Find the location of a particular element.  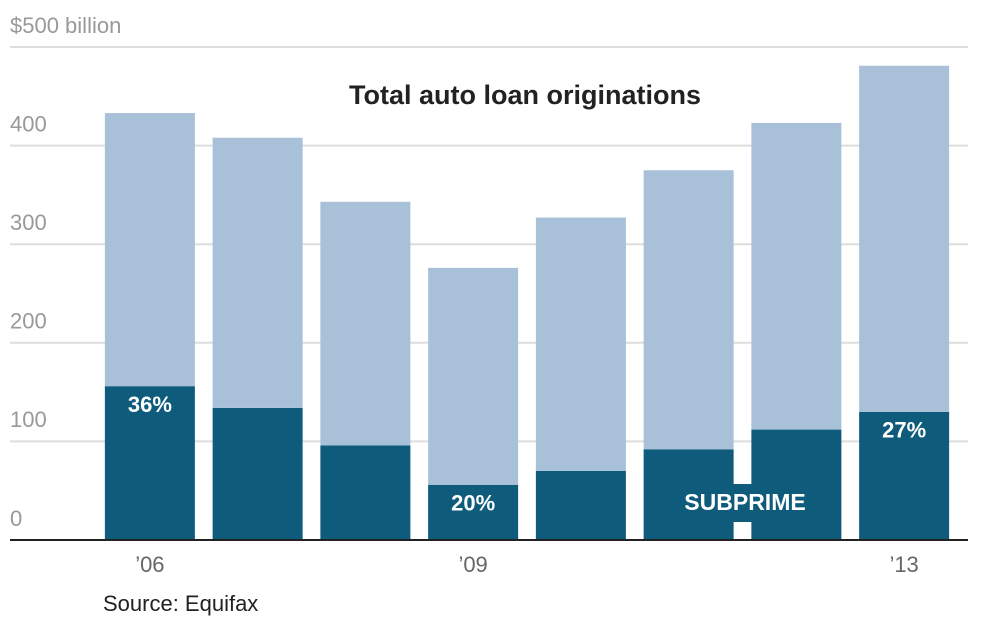

y-tick-label: 300 is located at coordinates (28, 222).